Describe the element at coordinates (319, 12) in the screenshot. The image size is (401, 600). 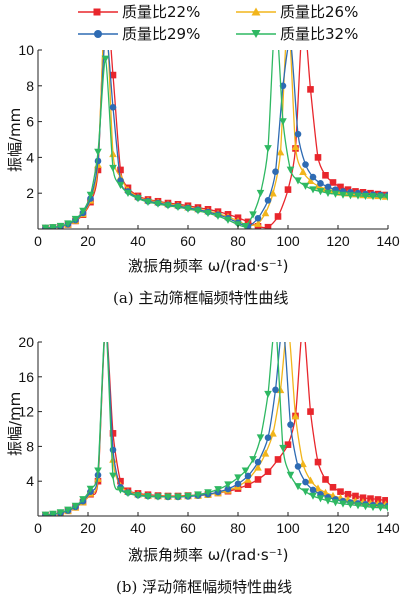
I see `legend-label-26: 质量比26%` at that location.